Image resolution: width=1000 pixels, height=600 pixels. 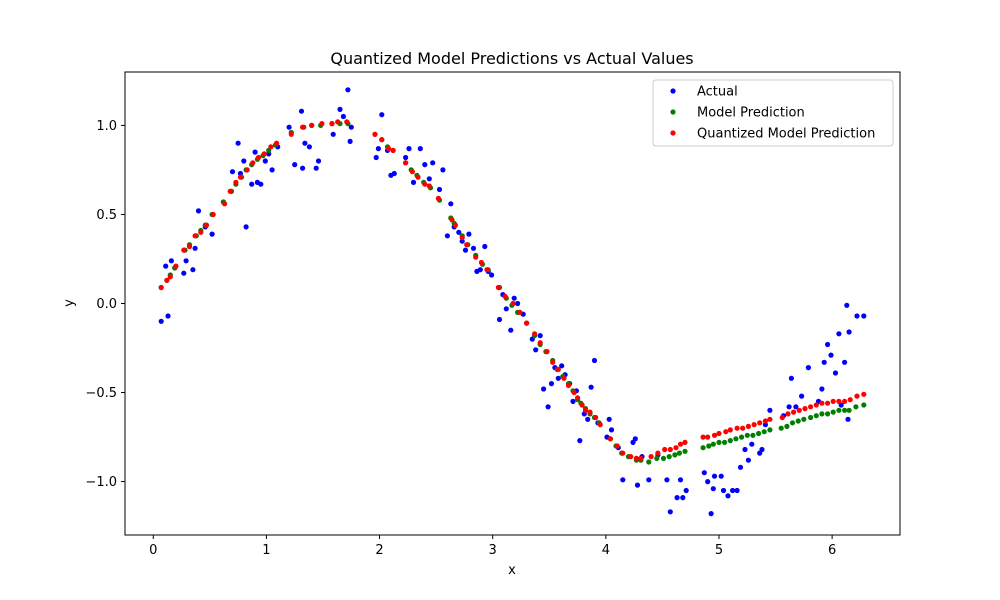 What do you see at coordinates (106, 304) in the screenshot?
I see `y-tick-label: 0.0` at bounding box center [106, 304].